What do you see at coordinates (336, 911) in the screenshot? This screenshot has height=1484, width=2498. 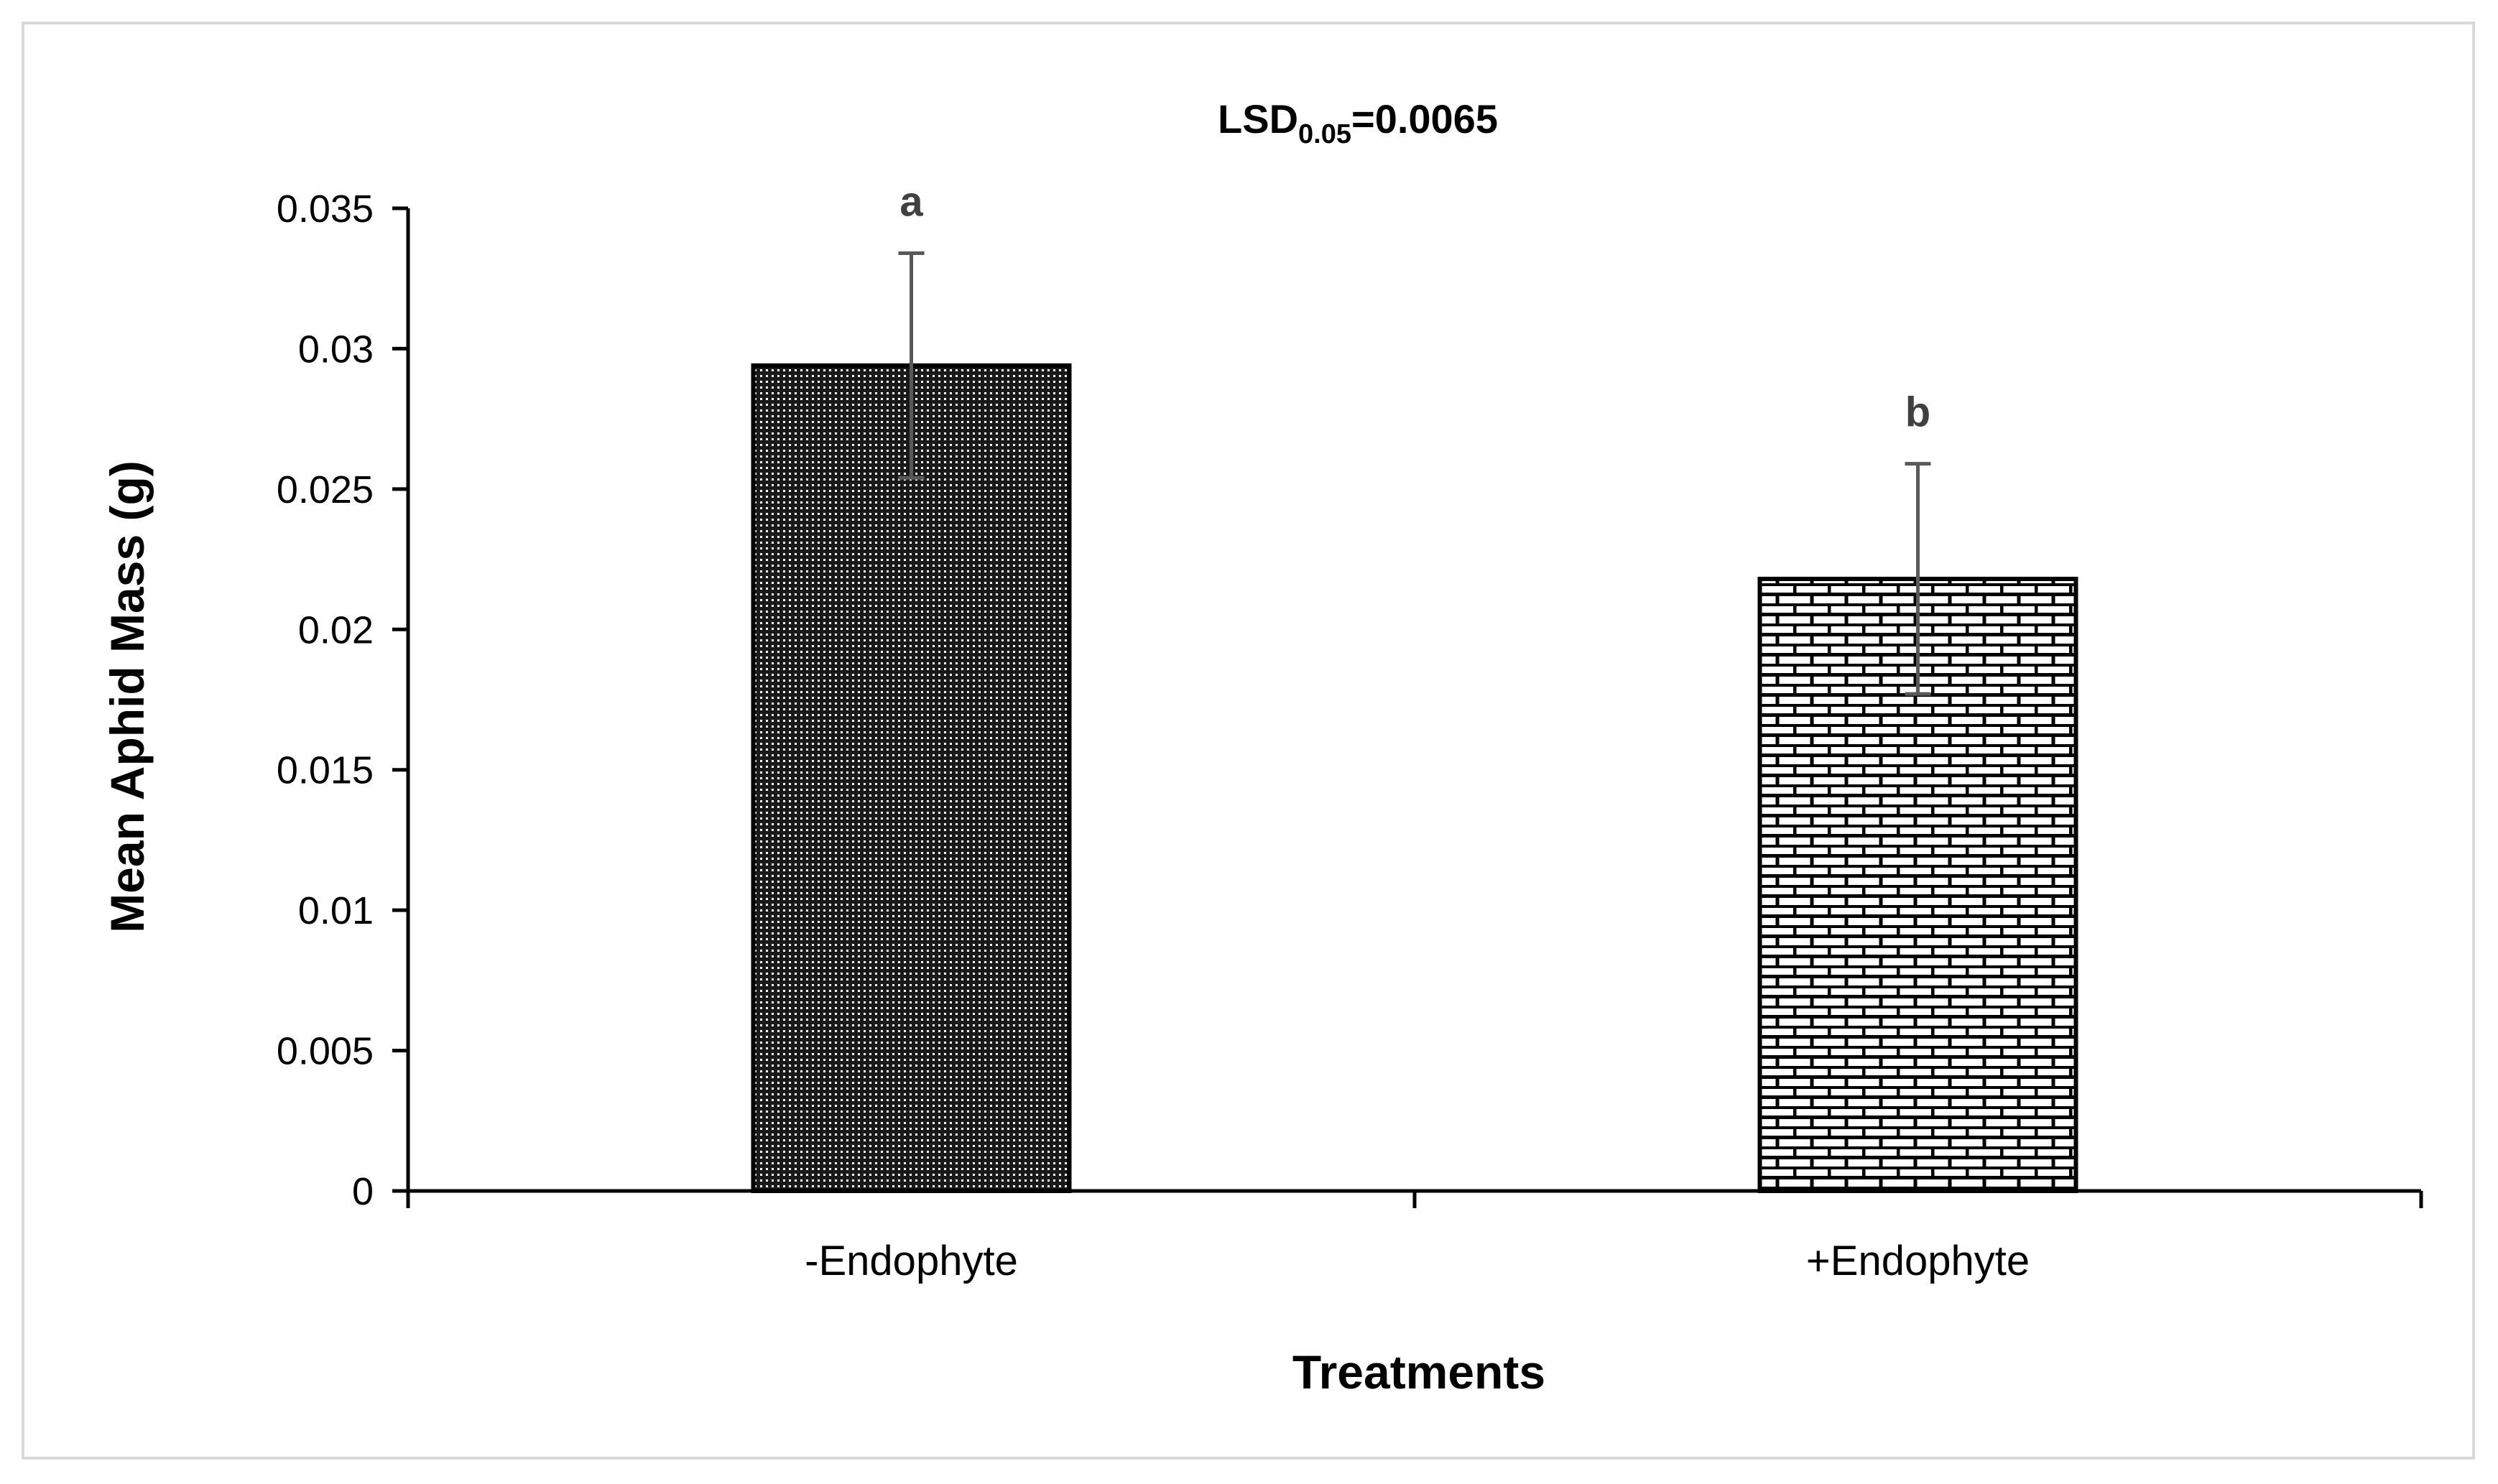 I see `y-tick-label: 0.01` at bounding box center [336, 911].